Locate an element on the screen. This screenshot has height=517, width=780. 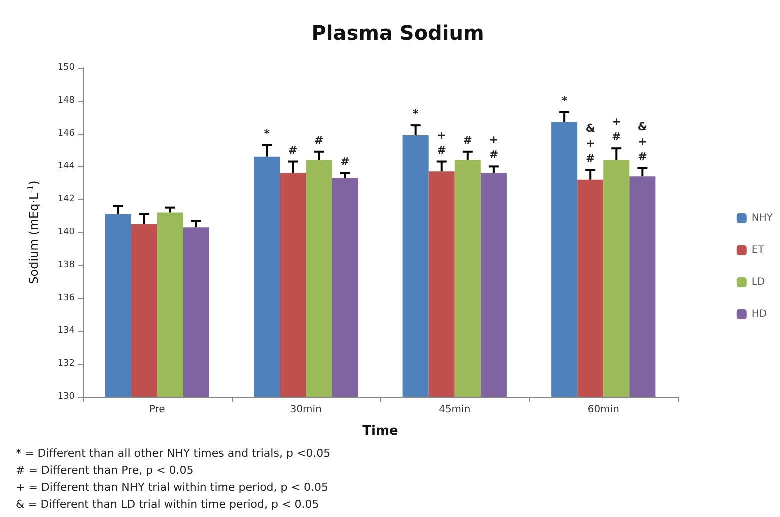
y-tick-label: 142 is located at coordinates (66, 199).